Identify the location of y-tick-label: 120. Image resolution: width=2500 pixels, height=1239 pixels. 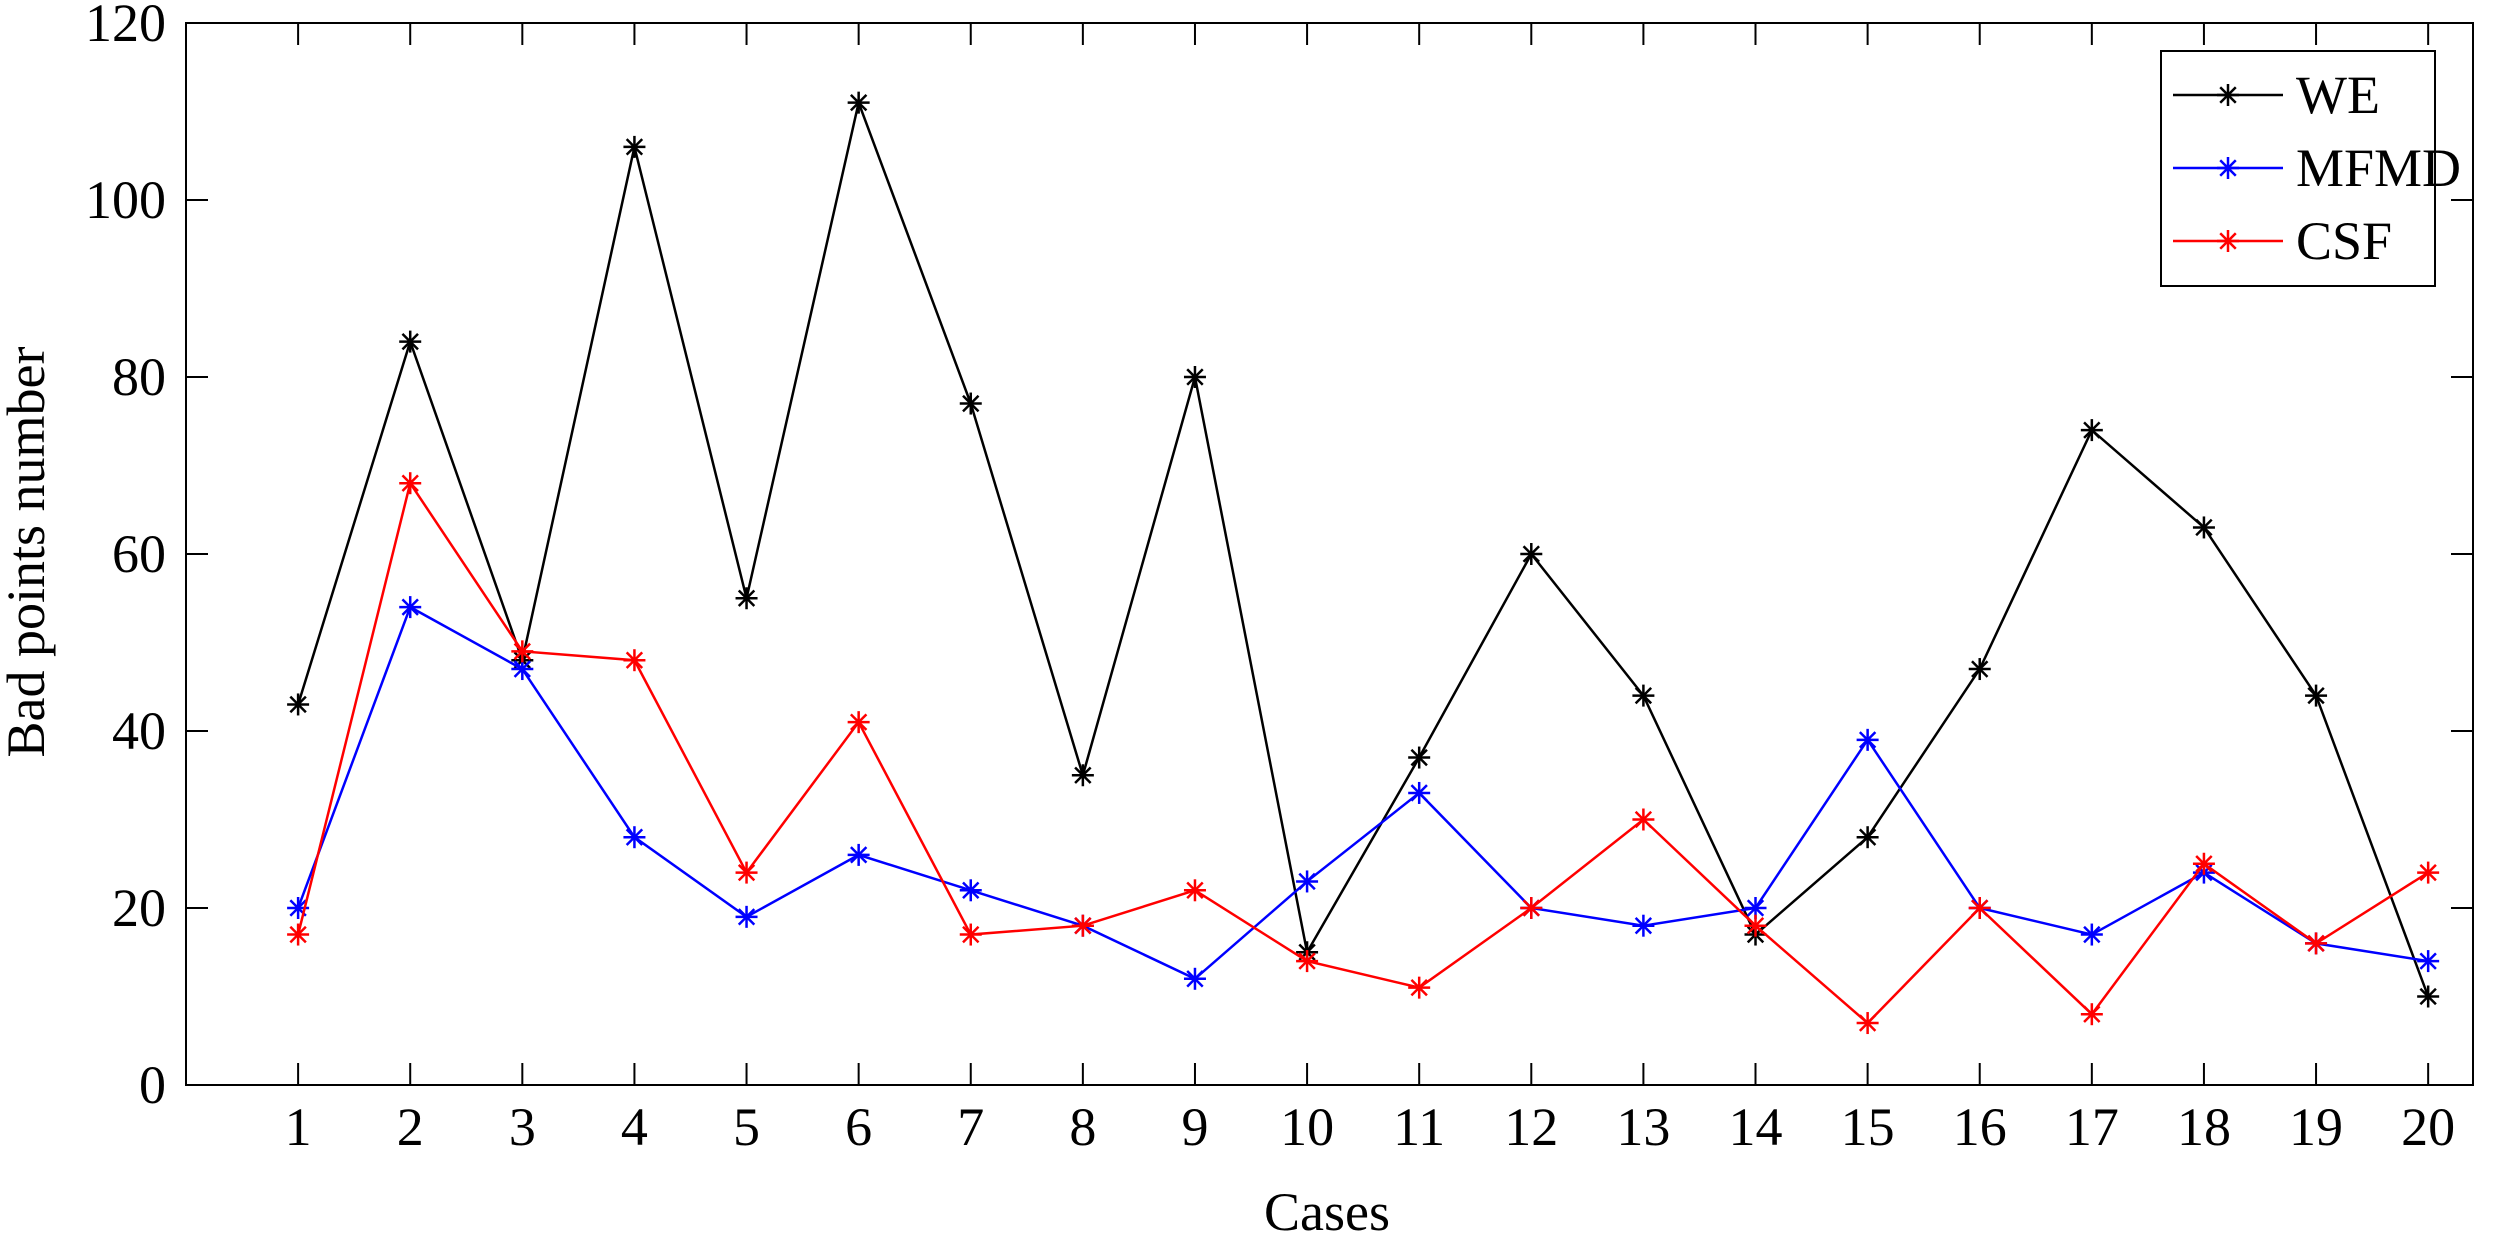
(125, 26).